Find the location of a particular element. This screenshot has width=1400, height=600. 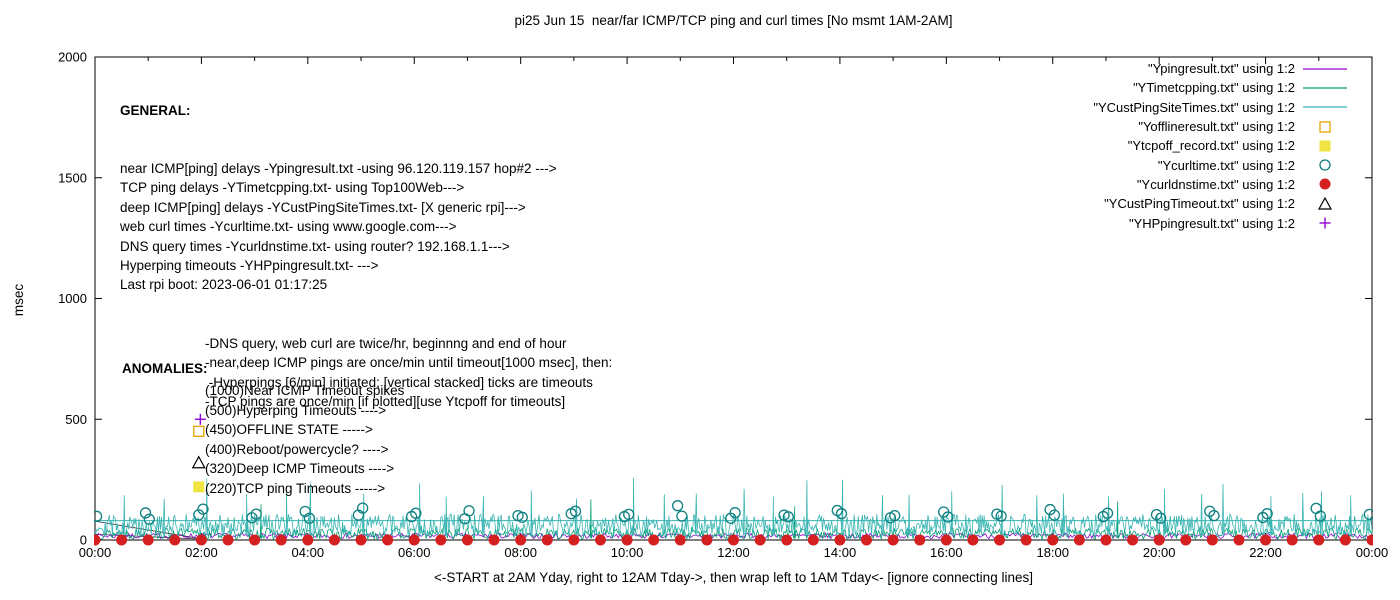

series-YHPpingresult is located at coordinates (200, 419).